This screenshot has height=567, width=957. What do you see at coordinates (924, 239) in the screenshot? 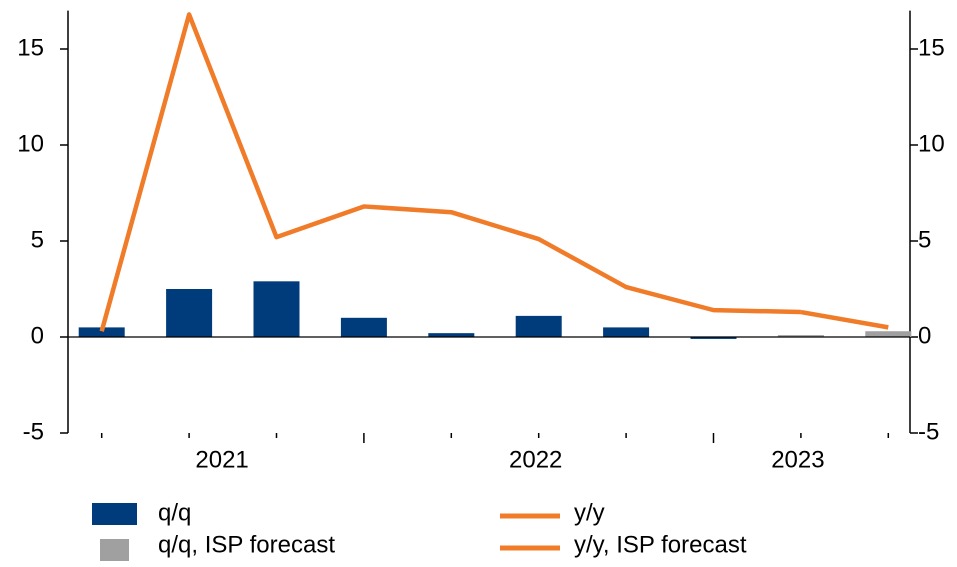
I see `y2-tick-label: 5` at bounding box center [924, 239].